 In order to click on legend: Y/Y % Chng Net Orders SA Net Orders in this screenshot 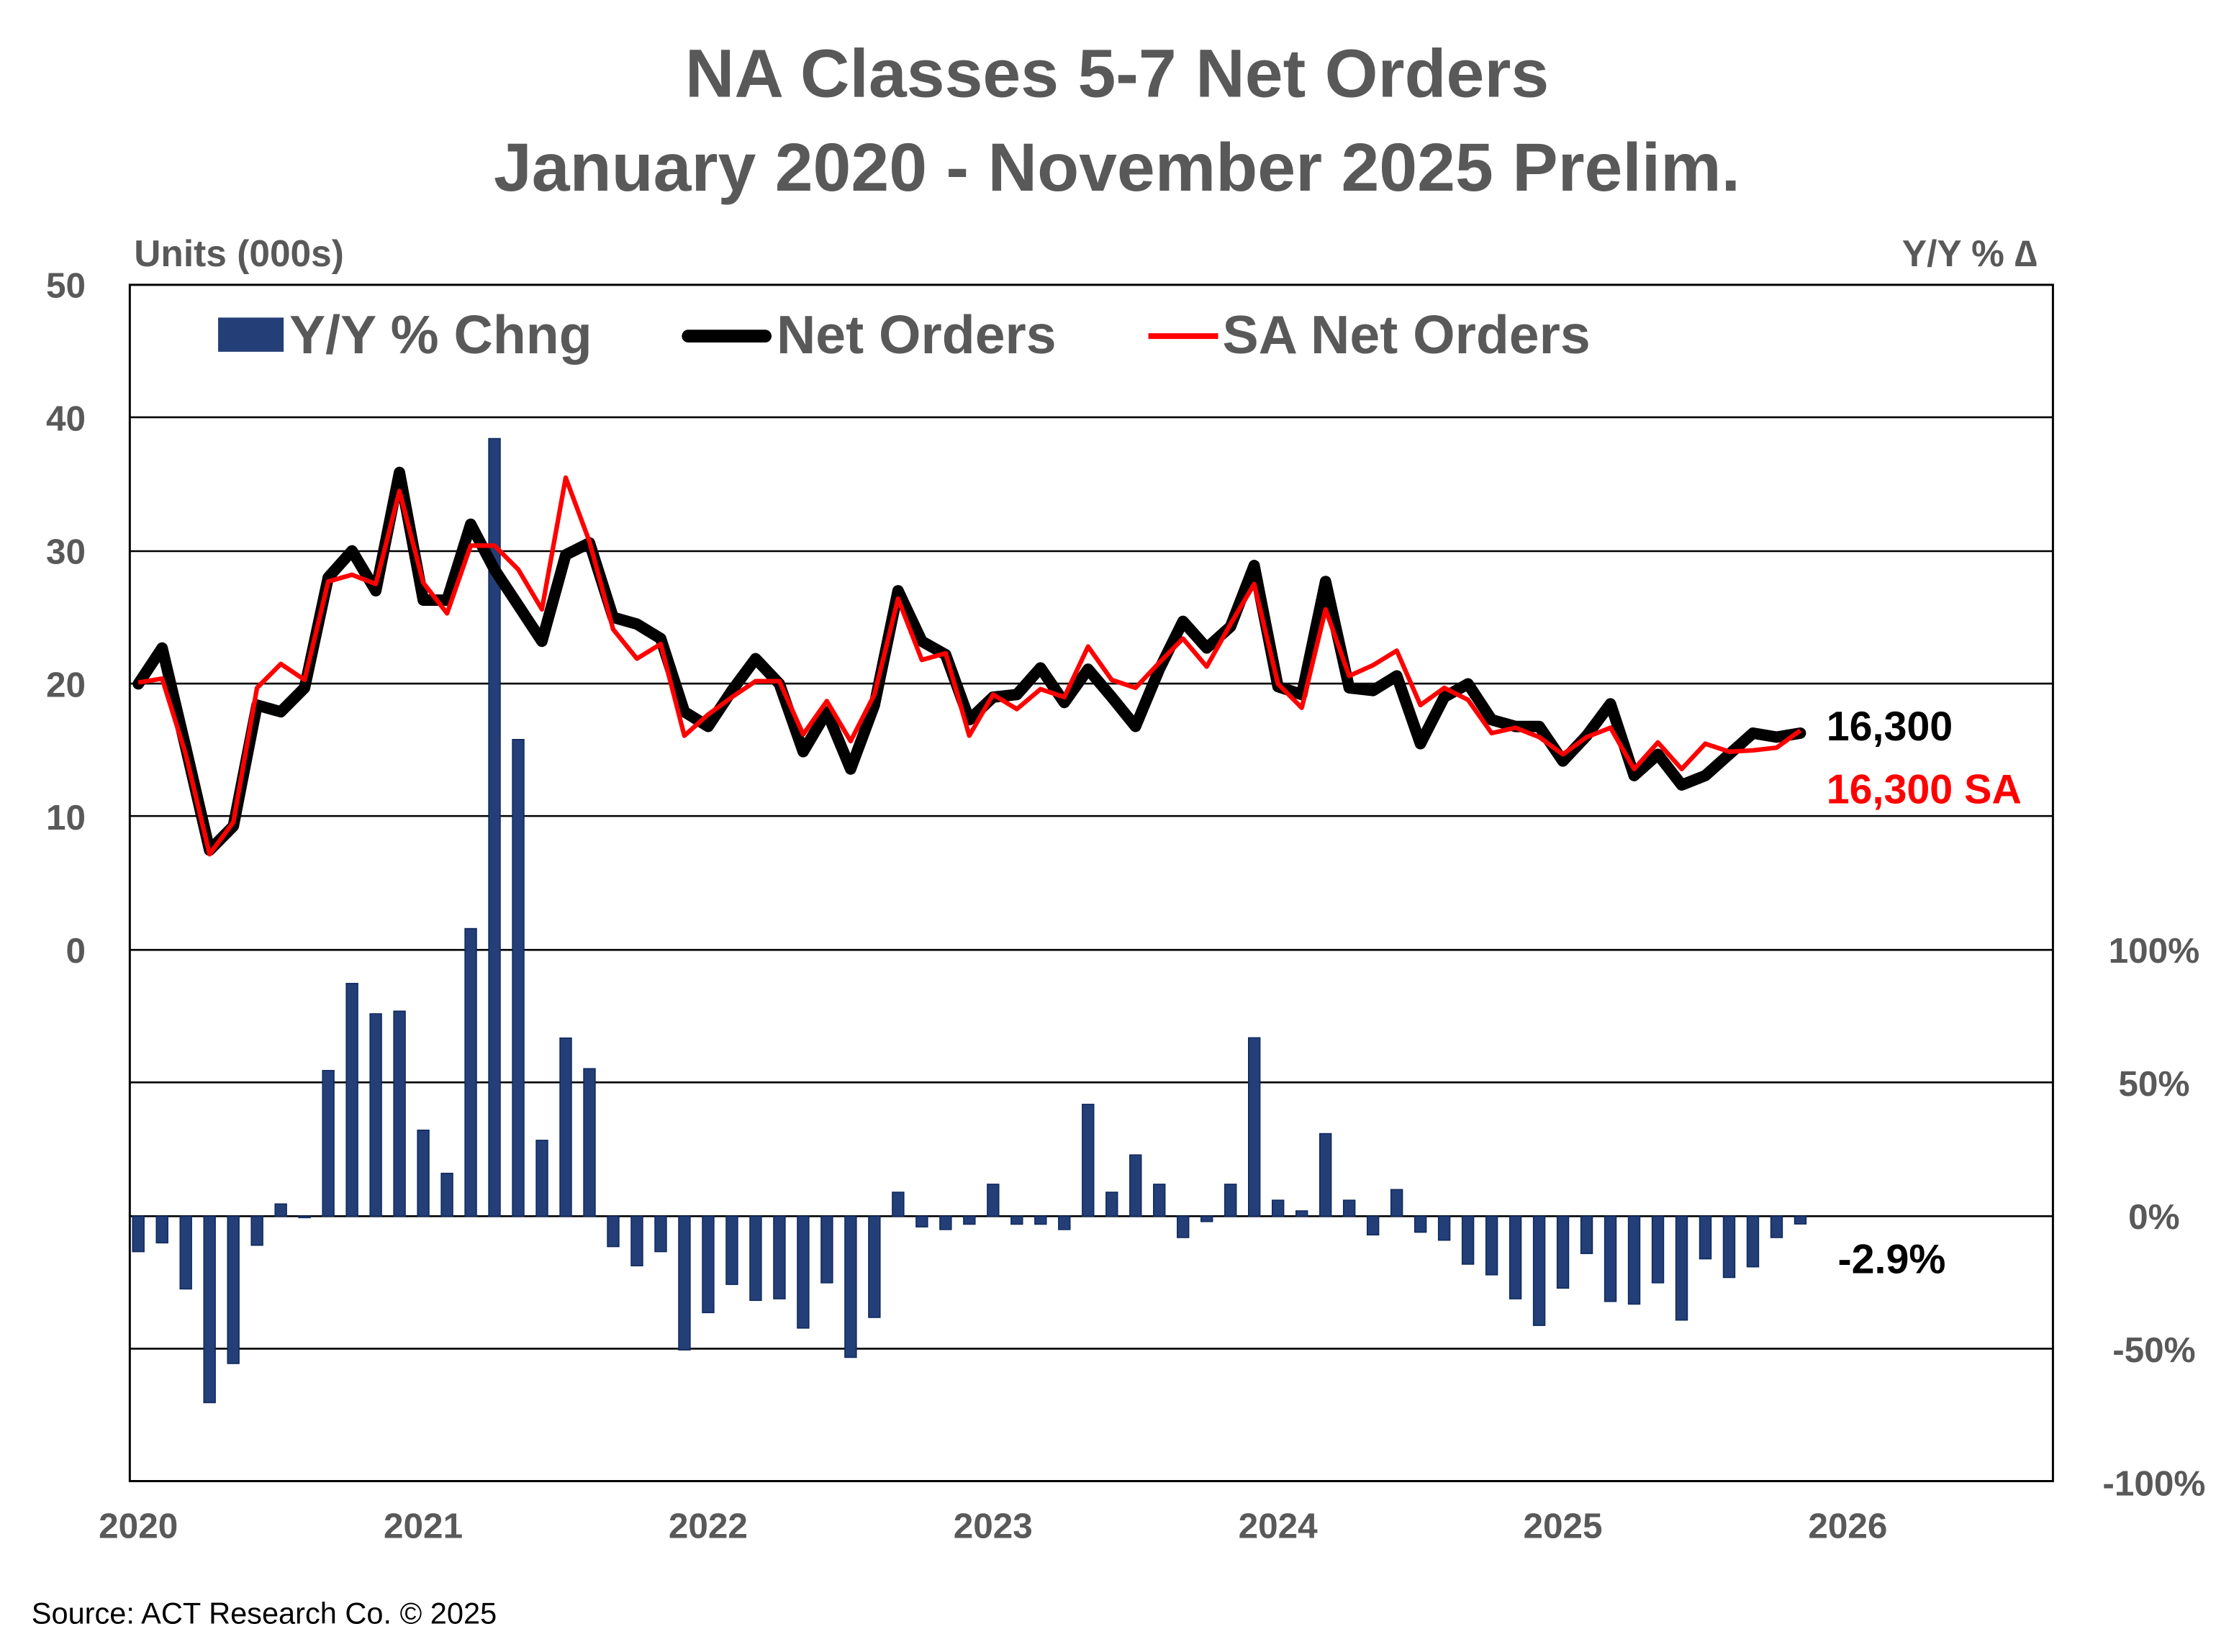, I will do `click(904, 334)`.